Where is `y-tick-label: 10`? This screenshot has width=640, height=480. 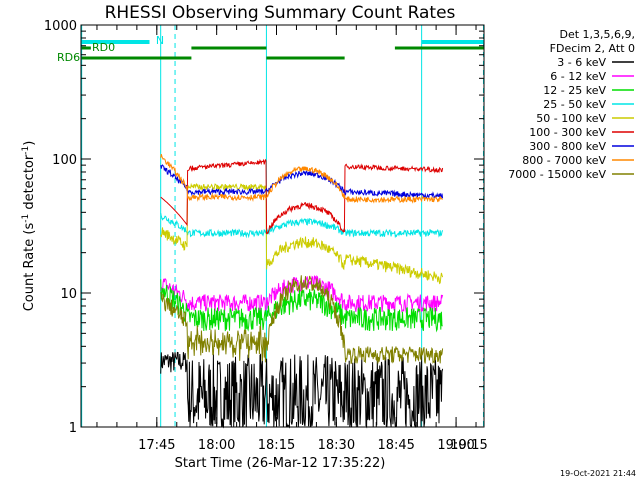
y-tick-label: 10 is located at coordinates (68, 294).